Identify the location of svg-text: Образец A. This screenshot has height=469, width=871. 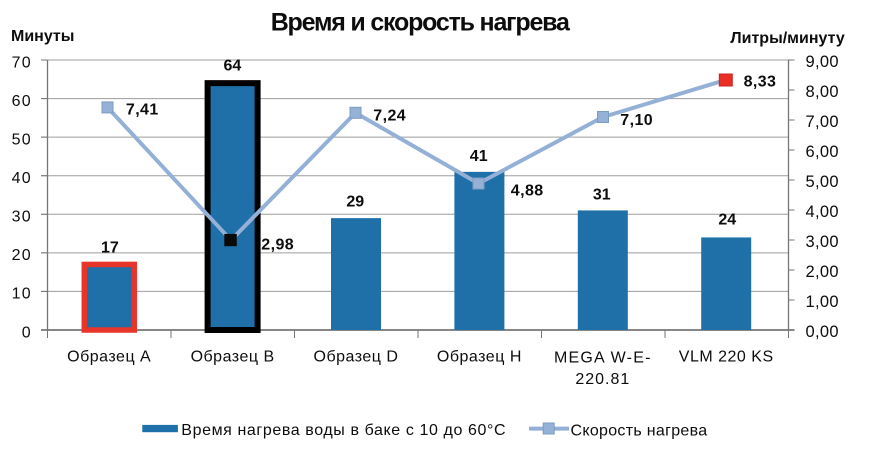
(109, 357).